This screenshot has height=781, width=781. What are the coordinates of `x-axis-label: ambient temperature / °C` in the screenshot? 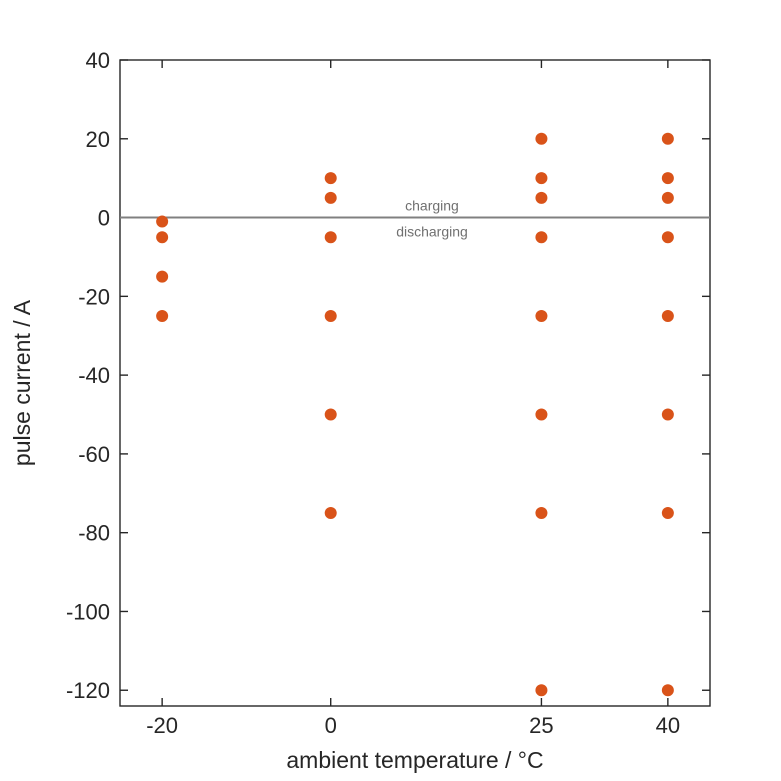 It's located at (414, 760).